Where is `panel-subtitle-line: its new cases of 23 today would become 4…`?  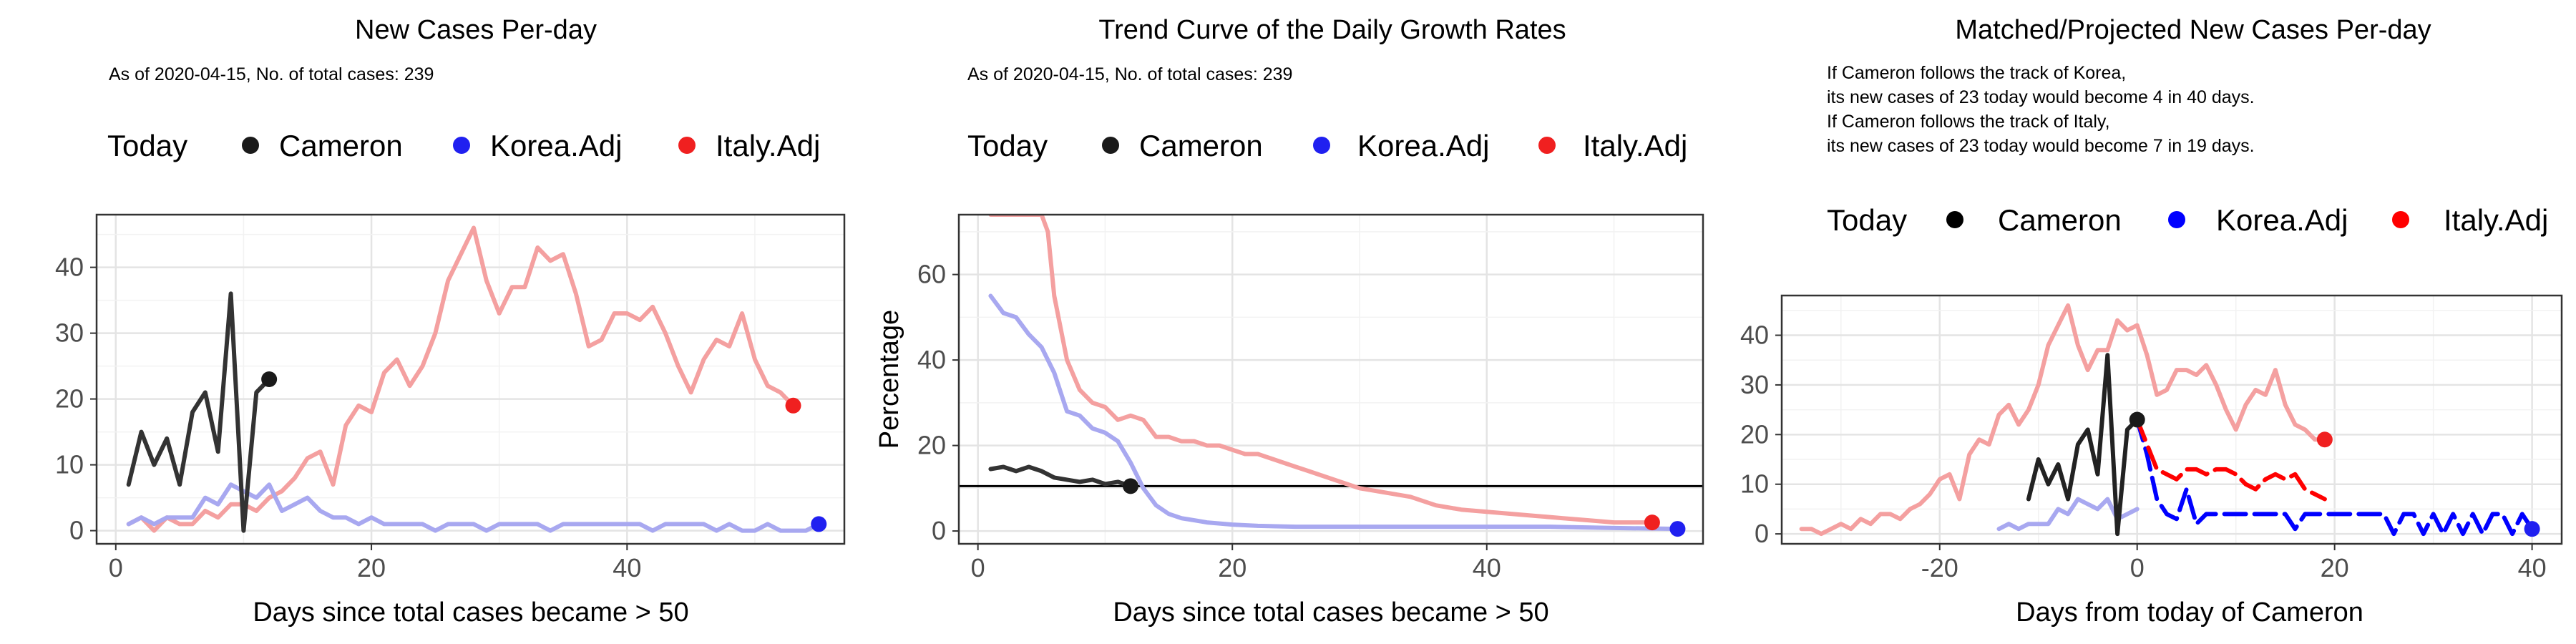 panel-subtitle-line: its new cases of 23 today would become 4… is located at coordinates (2041, 97).